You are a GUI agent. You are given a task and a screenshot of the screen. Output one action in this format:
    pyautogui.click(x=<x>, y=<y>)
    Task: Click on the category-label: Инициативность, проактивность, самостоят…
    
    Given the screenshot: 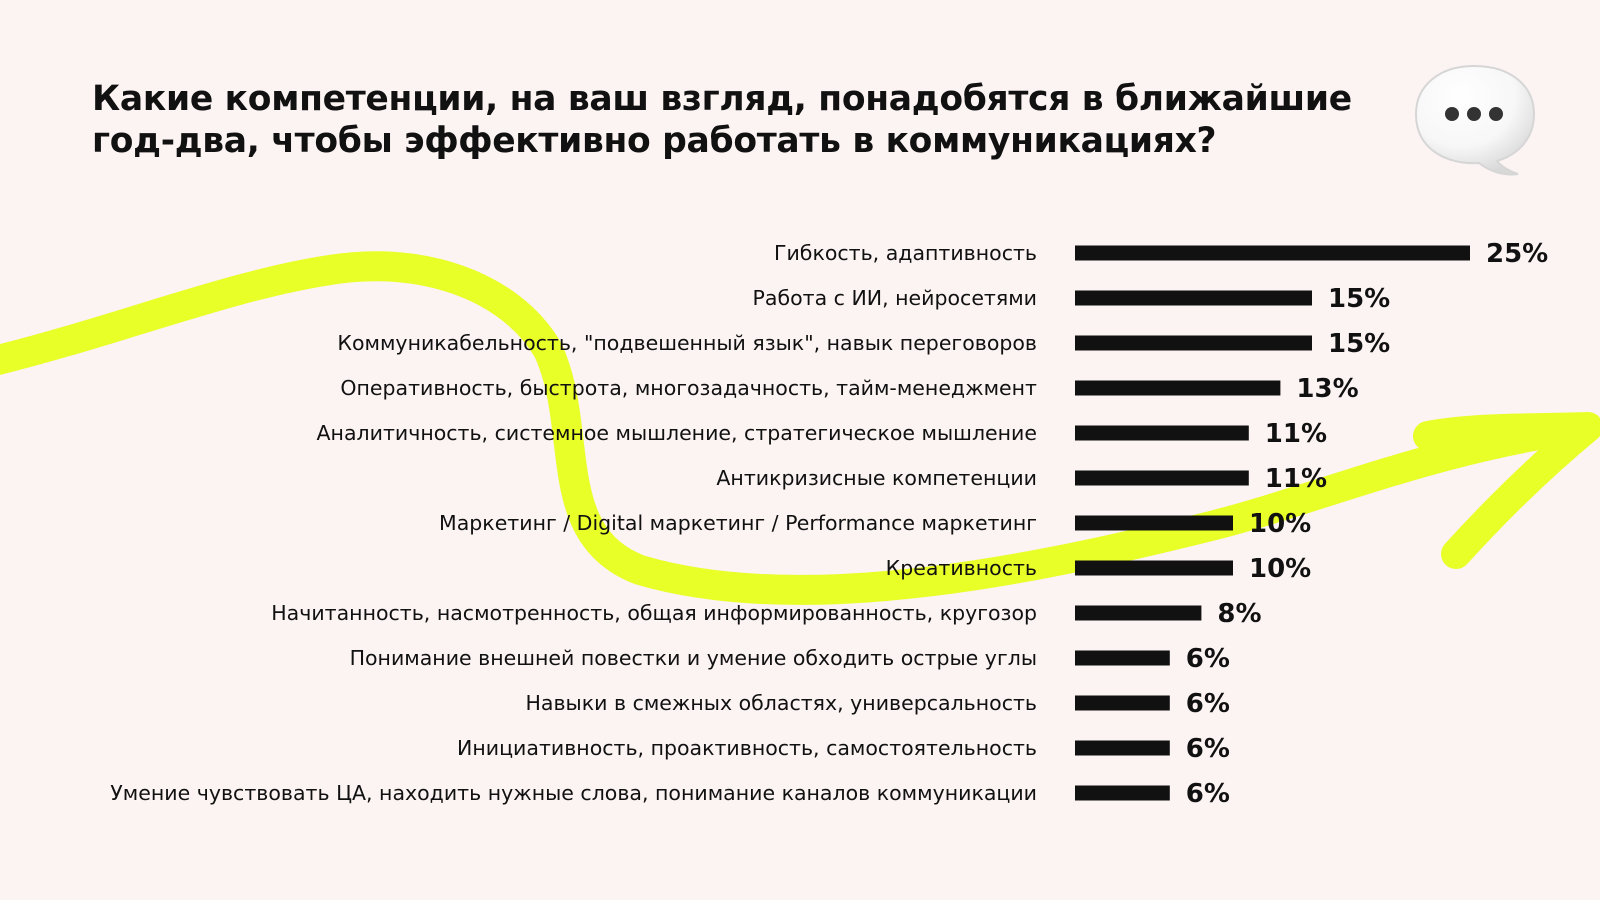 What is the action you would take?
    pyautogui.click(x=747, y=748)
    